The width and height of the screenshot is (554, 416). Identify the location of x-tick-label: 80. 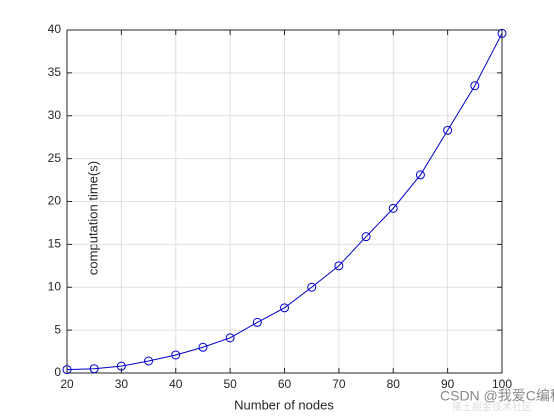
(394, 384).